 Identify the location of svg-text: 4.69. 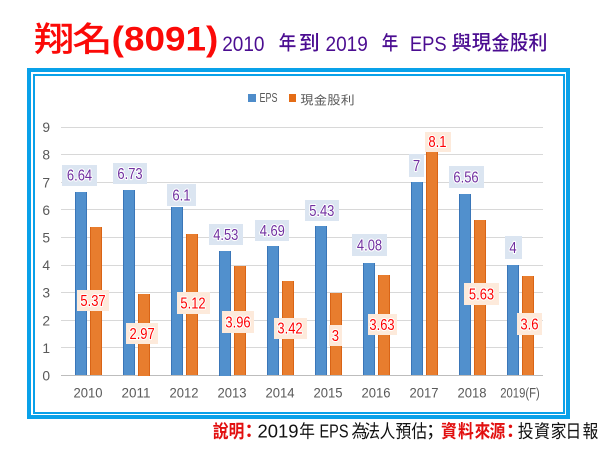
(272, 231).